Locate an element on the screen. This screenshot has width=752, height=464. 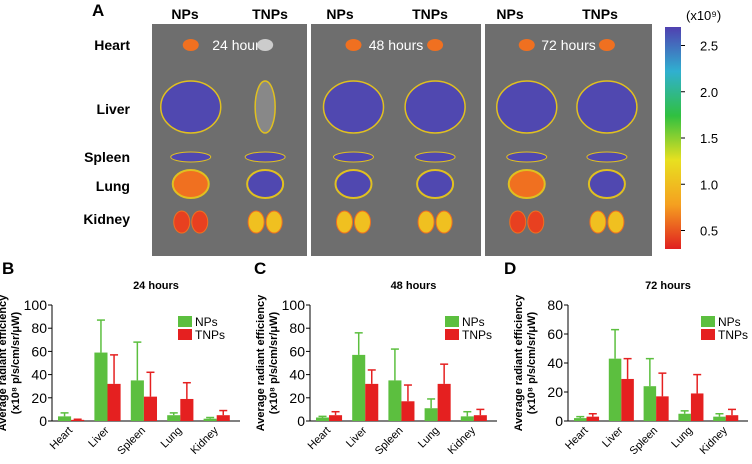
chart-title: 48 hours is located at coordinates (414, 286).